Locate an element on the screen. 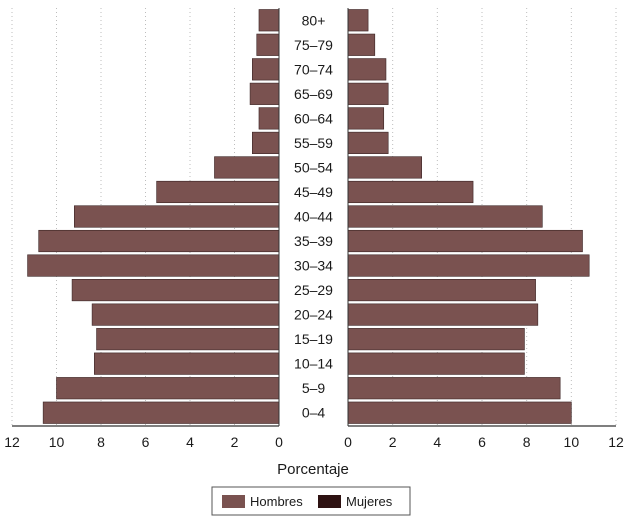  age-group-label: 55–59 is located at coordinates (313, 143).